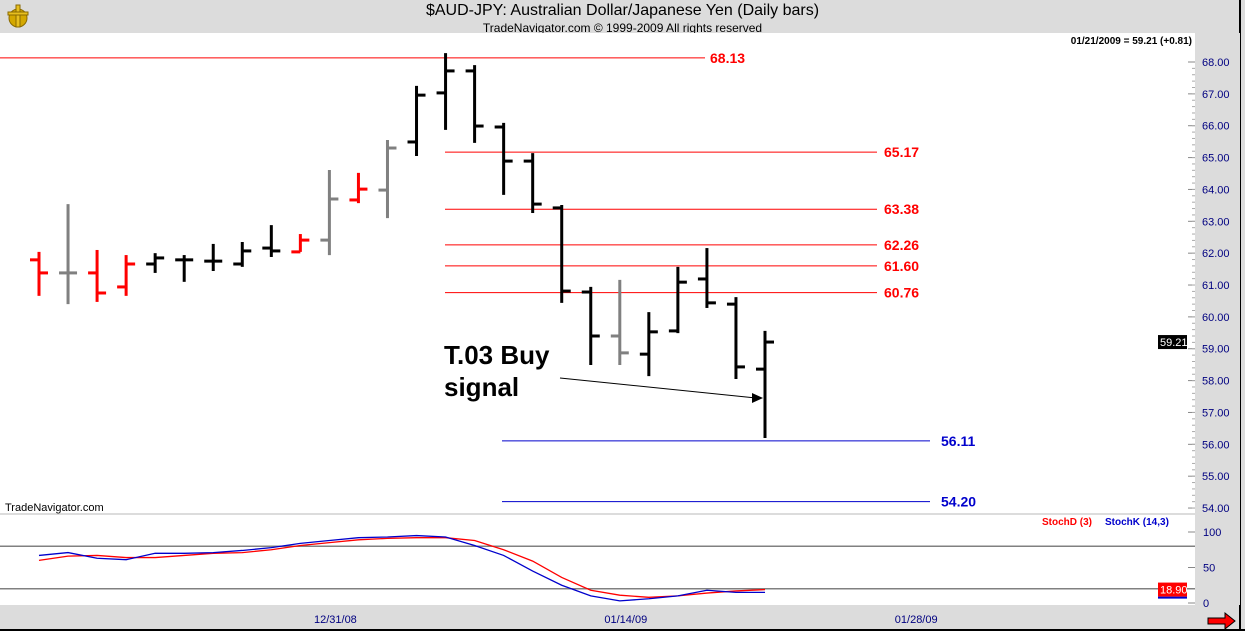 The width and height of the screenshot is (1245, 631). I want to click on y-tick-label: 61.00, so click(1216, 286).